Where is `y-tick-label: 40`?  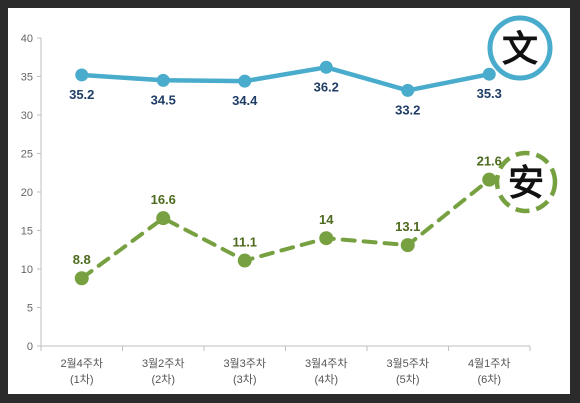
y-tick-label: 40 is located at coordinates (27, 39).